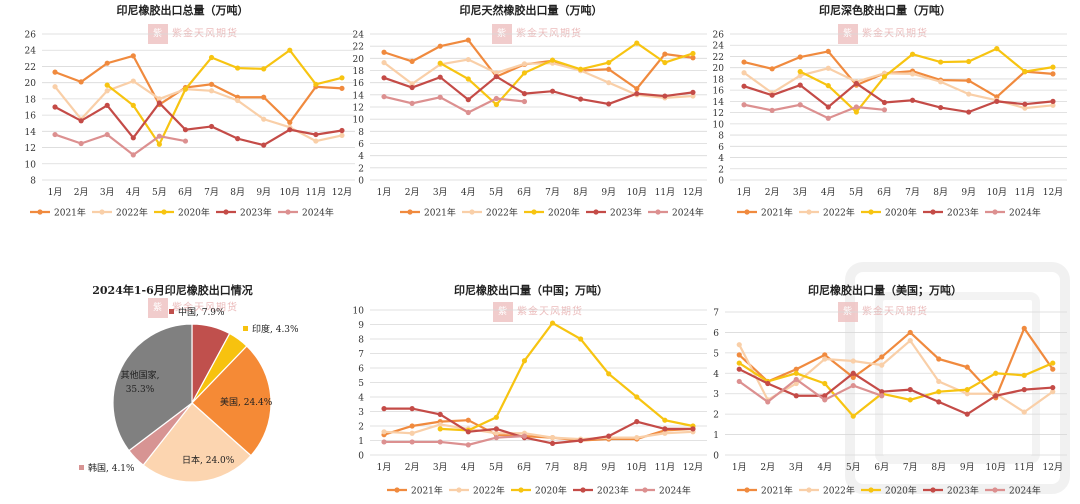 Image resolution: width=1080 pixels, height=504 pixels. Describe the element at coordinates (744, 192) in the screenshot. I see `x-tick-label: 1月` at that location.